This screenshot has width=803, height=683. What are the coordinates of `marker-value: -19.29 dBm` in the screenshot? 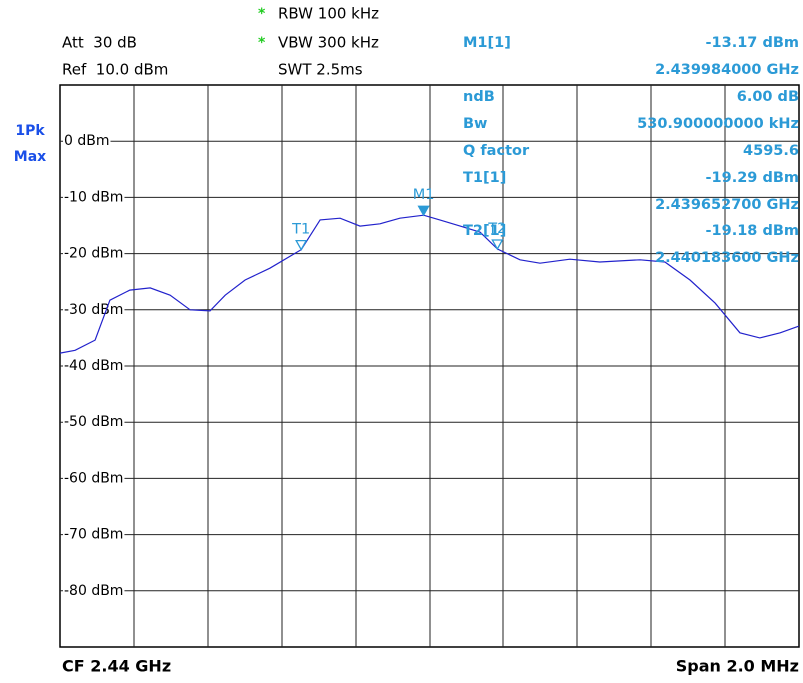 It's located at (752, 178).